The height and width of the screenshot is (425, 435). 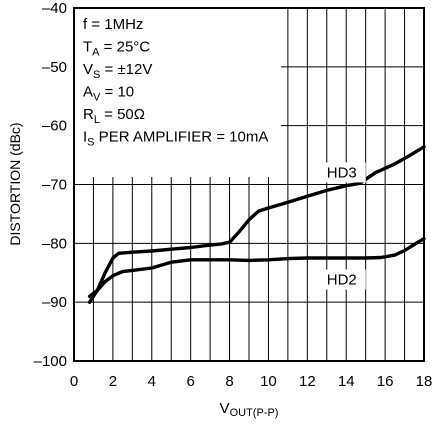 What do you see at coordinates (54, 243) in the screenshot?
I see `y-tick-label: –80` at bounding box center [54, 243].